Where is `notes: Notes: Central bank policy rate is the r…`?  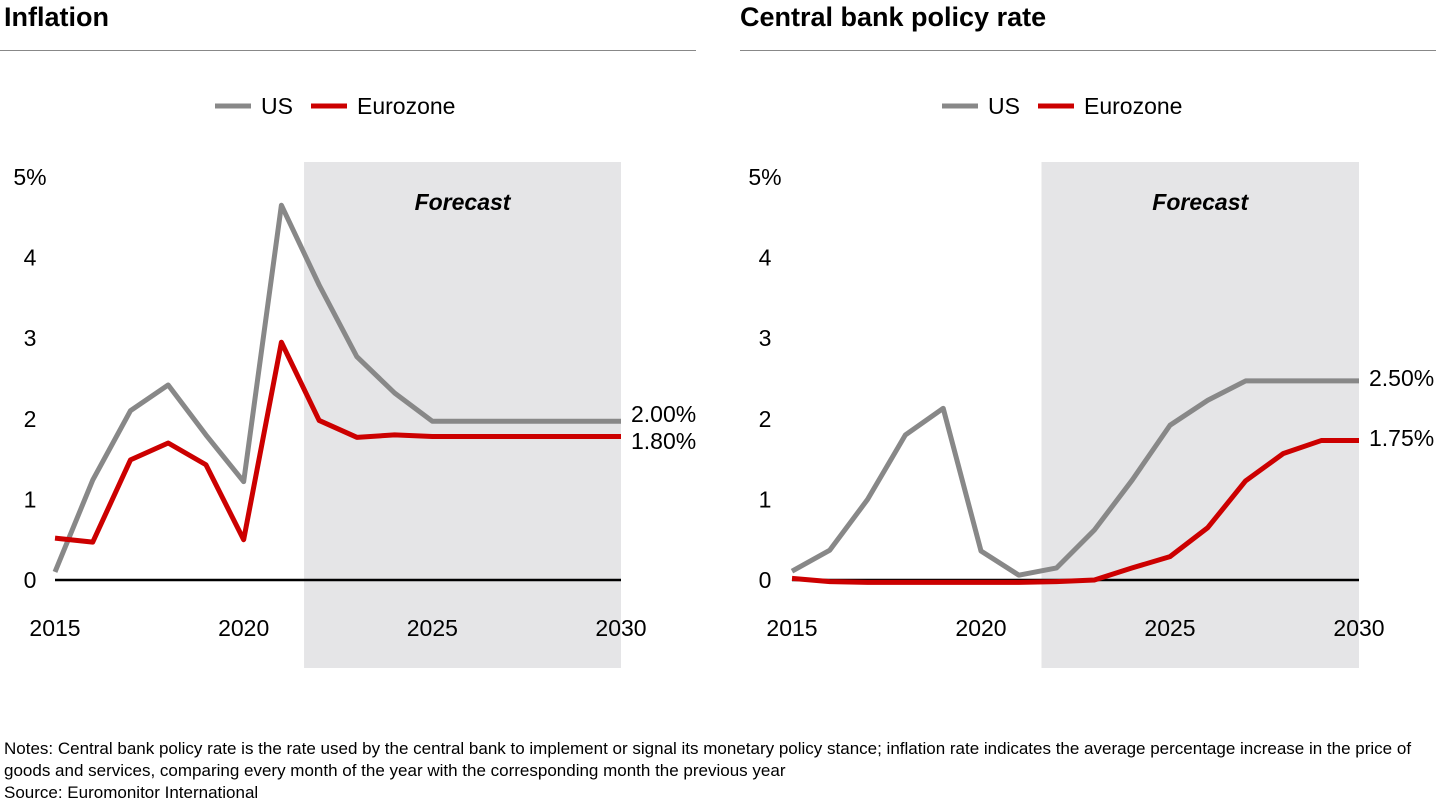 notes: Notes: Central bank policy rate is the r… is located at coordinates (714, 771).